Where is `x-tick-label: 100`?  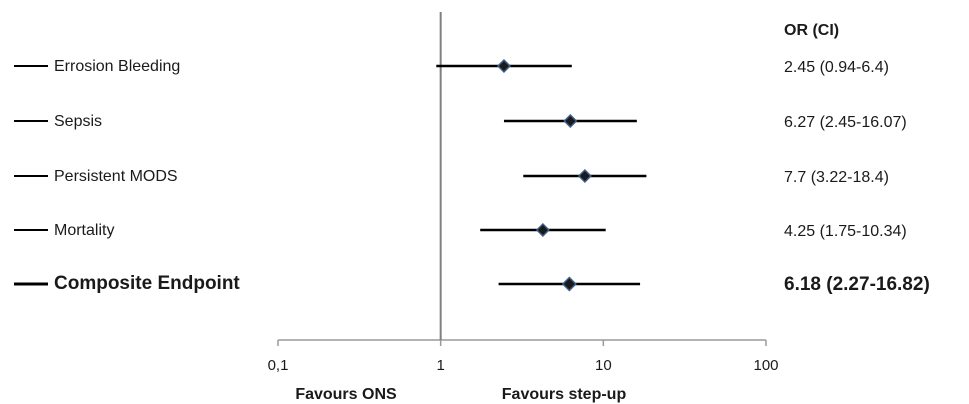
x-tick-label: 100 is located at coordinates (765, 365).